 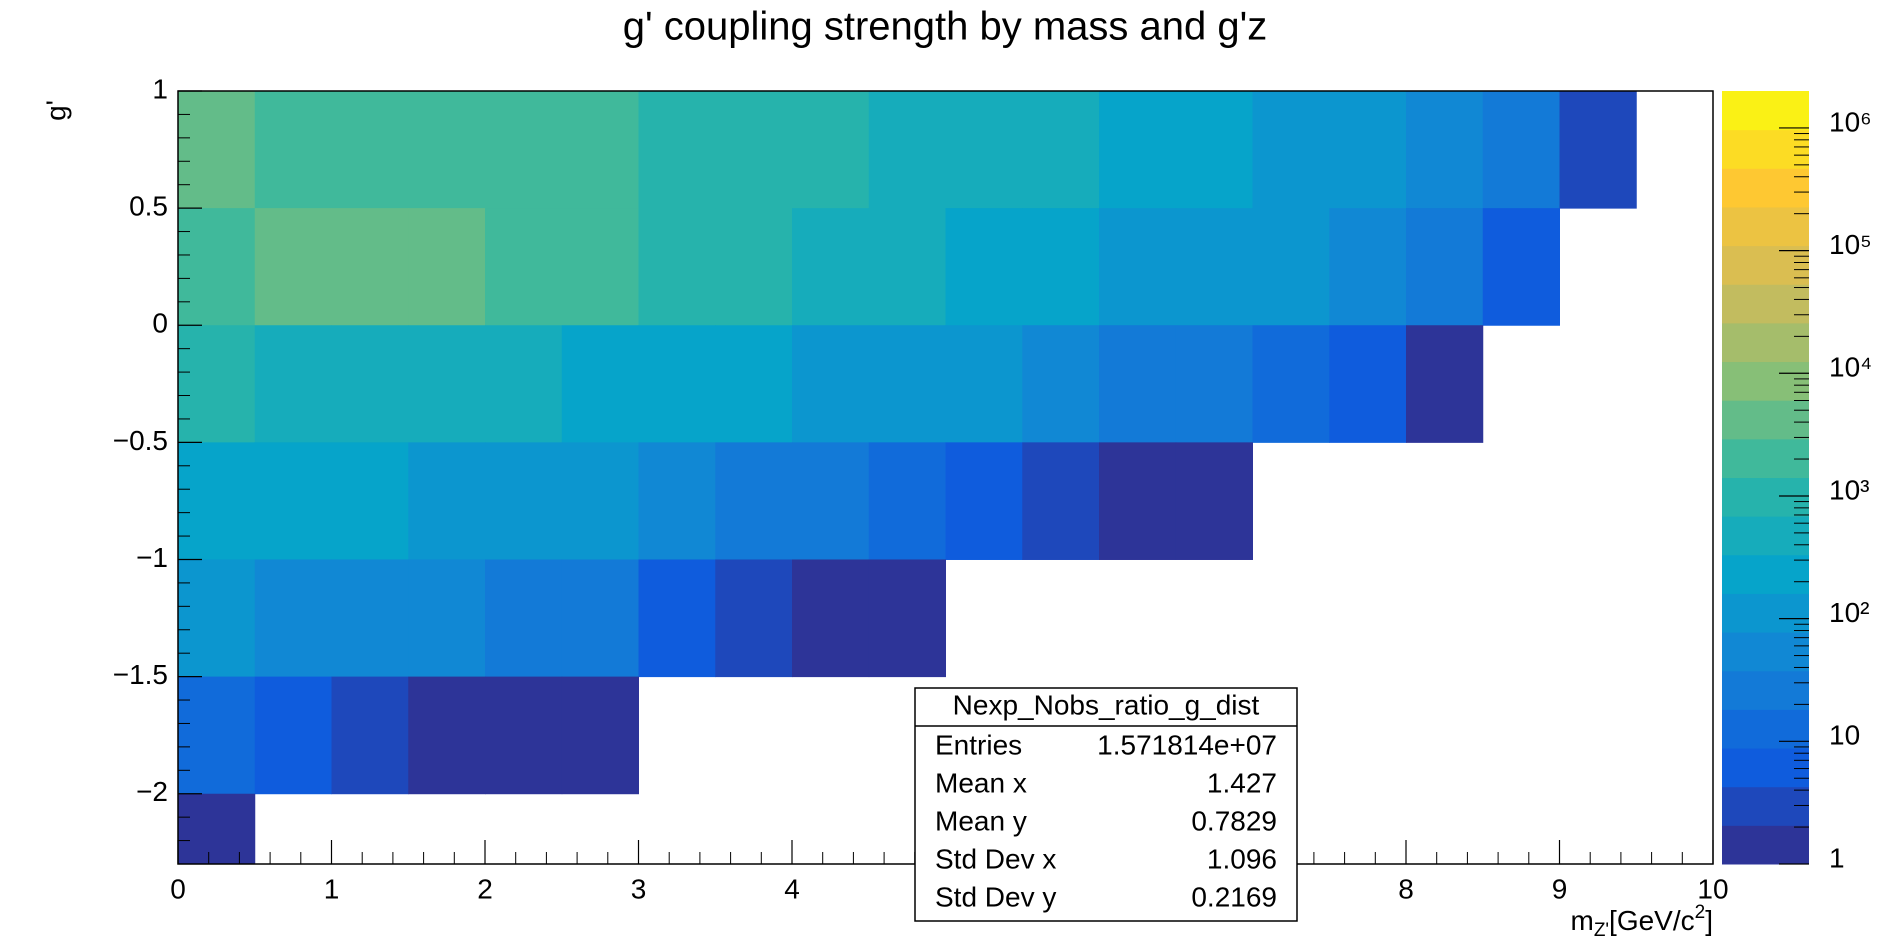 I want to click on stats-title: Nexp_Nobs_ratio_g_dist, so click(x=1106, y=704).